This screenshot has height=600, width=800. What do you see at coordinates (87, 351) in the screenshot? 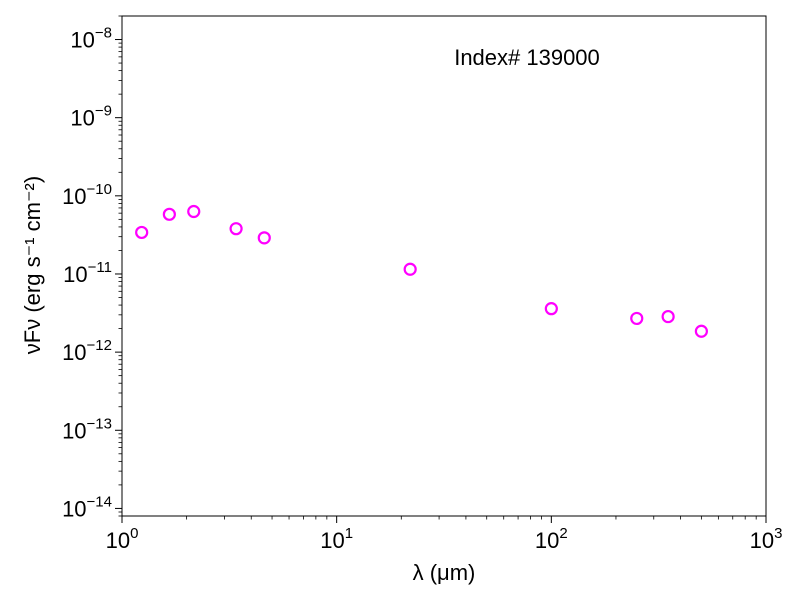
I see `y-tick-label: 10⁻¹²` at bounding box center [87, 351].